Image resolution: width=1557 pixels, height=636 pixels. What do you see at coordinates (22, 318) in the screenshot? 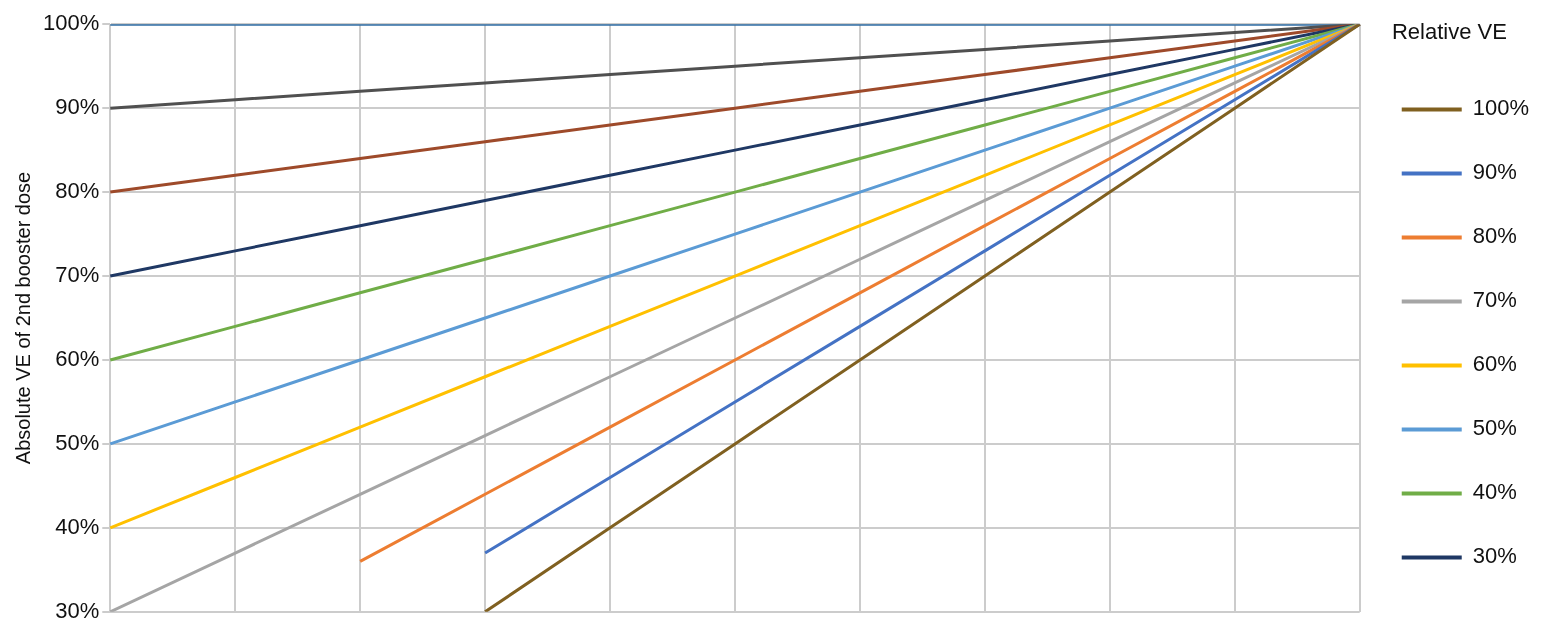
I see `y-axis-title: Absolute VE of 2nd booster dose` at bounding box center [22, 318].